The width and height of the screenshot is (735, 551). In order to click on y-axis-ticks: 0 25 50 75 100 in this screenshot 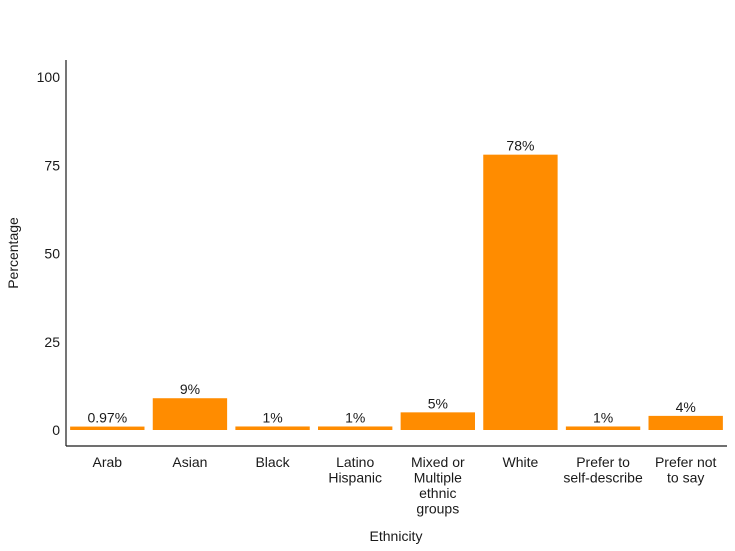, I will do `click(49, 253)`.